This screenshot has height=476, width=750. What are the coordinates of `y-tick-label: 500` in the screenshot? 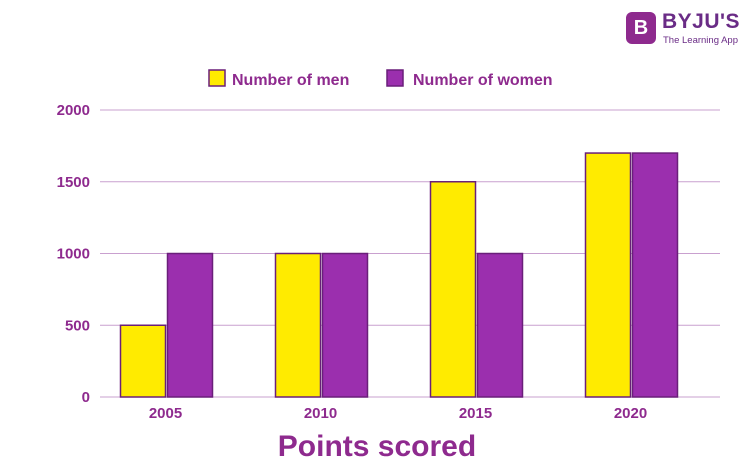 It's located at (77, 325).